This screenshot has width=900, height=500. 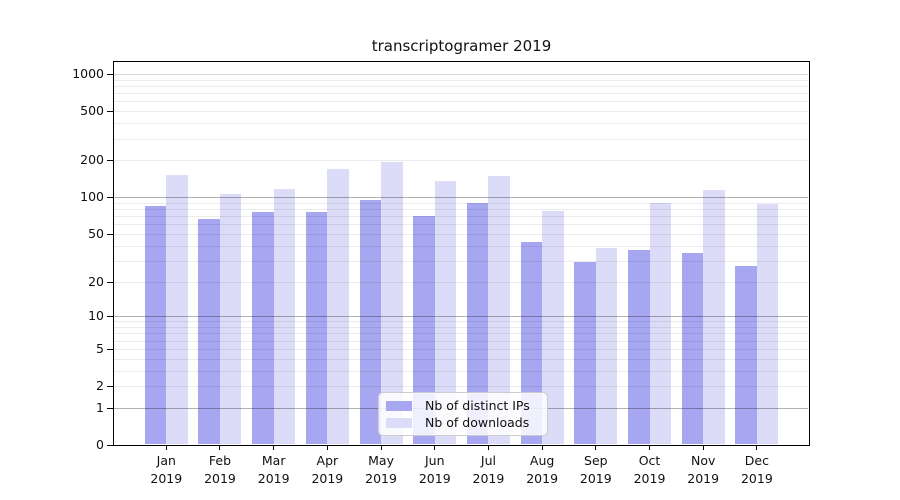 I want to click on y-tick-label-1000: 1000, so click(x=88, y=73).